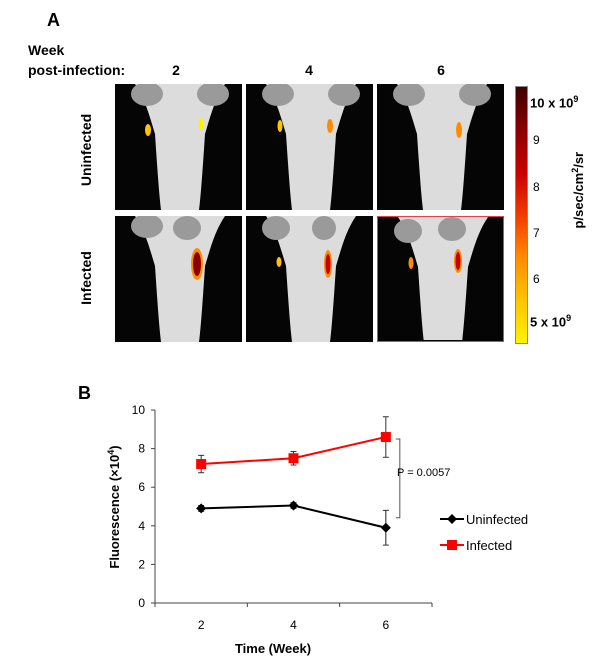 The image size is (600, 666). What do you see at coordinates (484, 532) in the screenshot?
I see `chart-legend: Uninfected Infected` at bounding box center [484, 532].